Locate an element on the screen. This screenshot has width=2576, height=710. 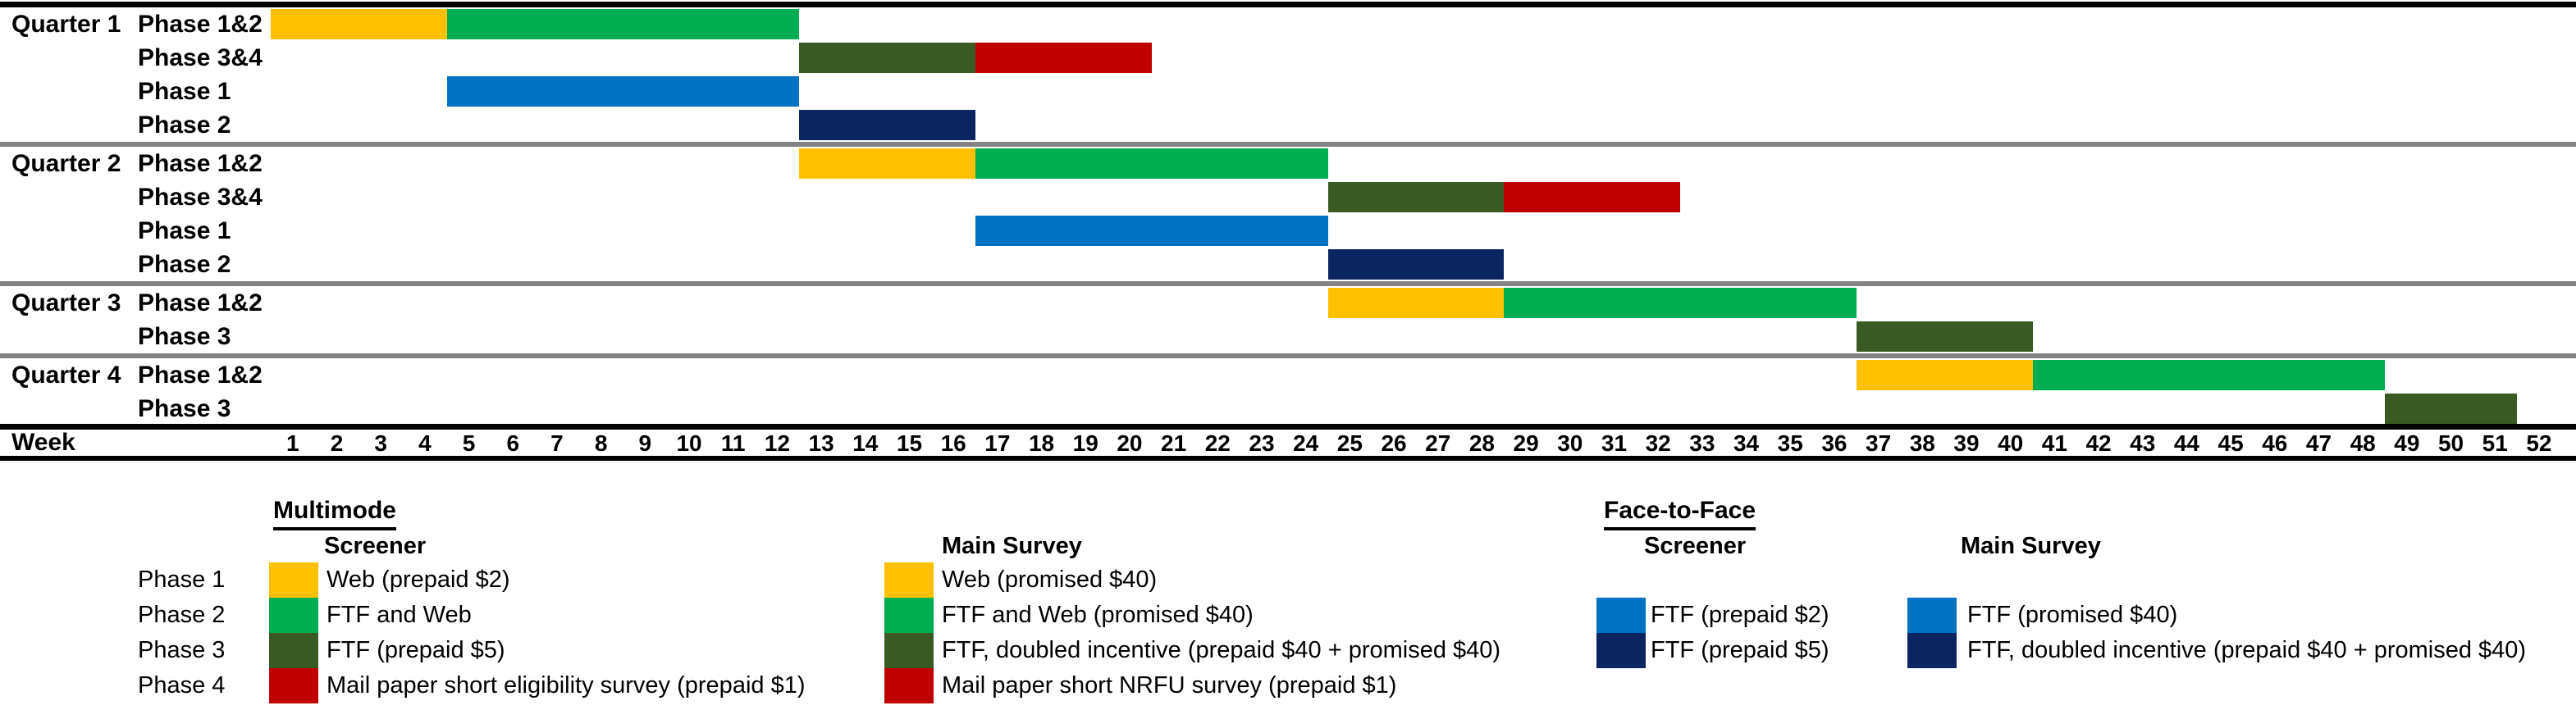
week-number: 29 is located at coordinates (1526, 443).